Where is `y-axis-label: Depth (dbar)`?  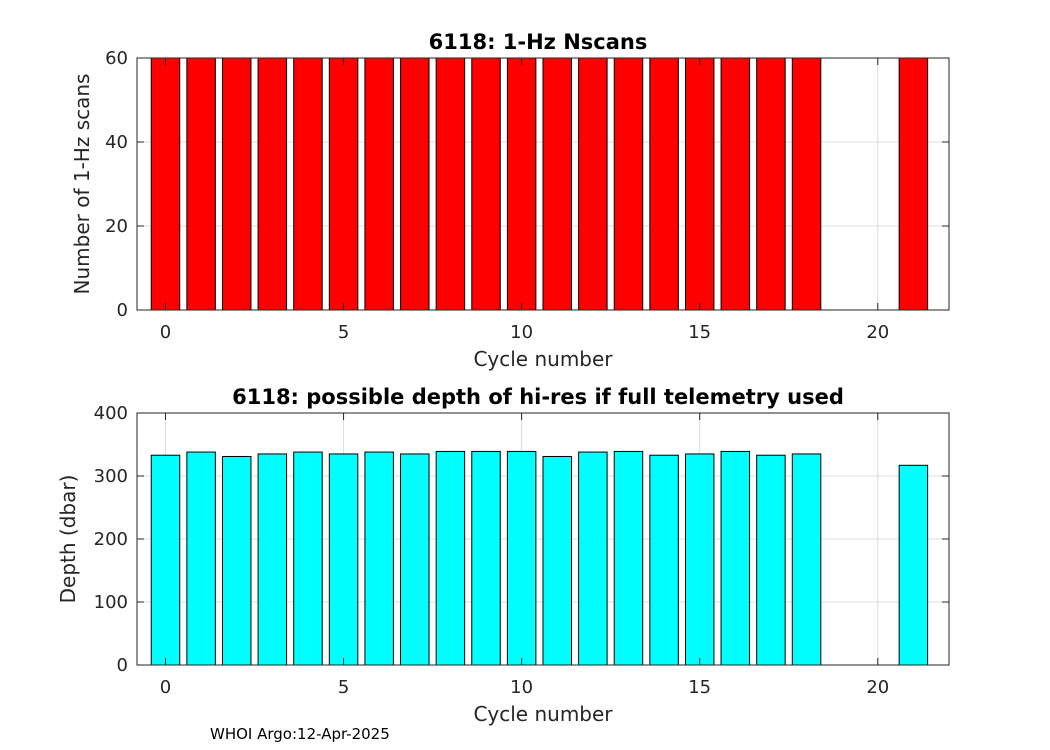 y-axis-label: Depth (dbar) is located at coordinates (68, 539).